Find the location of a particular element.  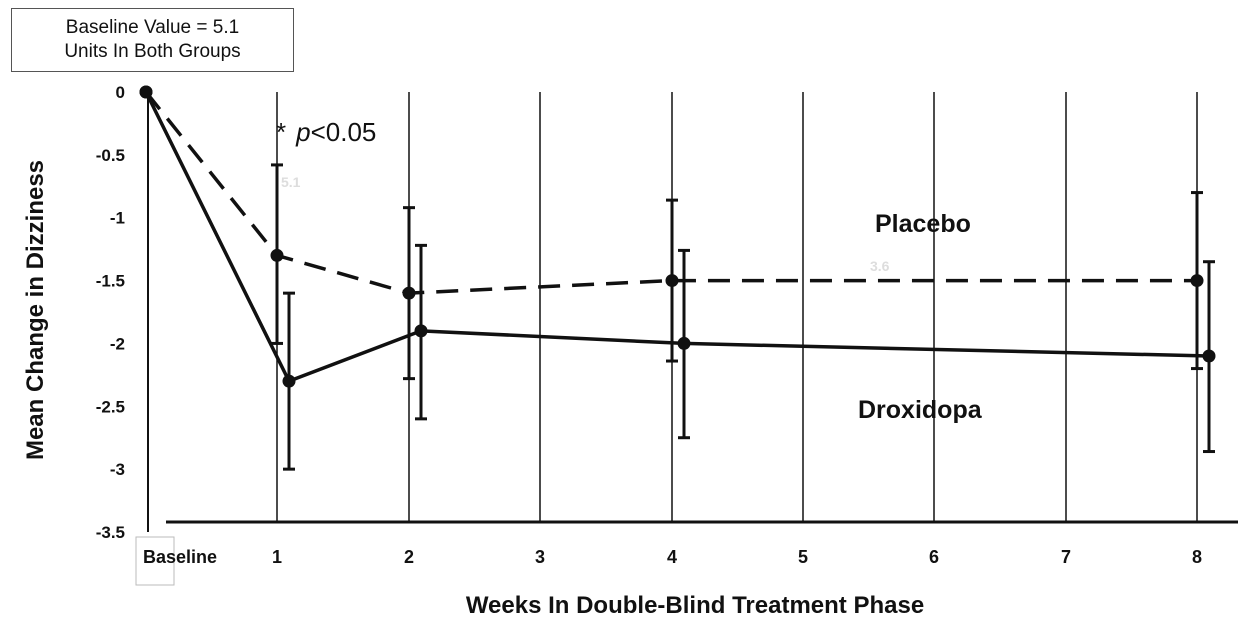

baseline-tick-box is located at coordinates (155, 561).